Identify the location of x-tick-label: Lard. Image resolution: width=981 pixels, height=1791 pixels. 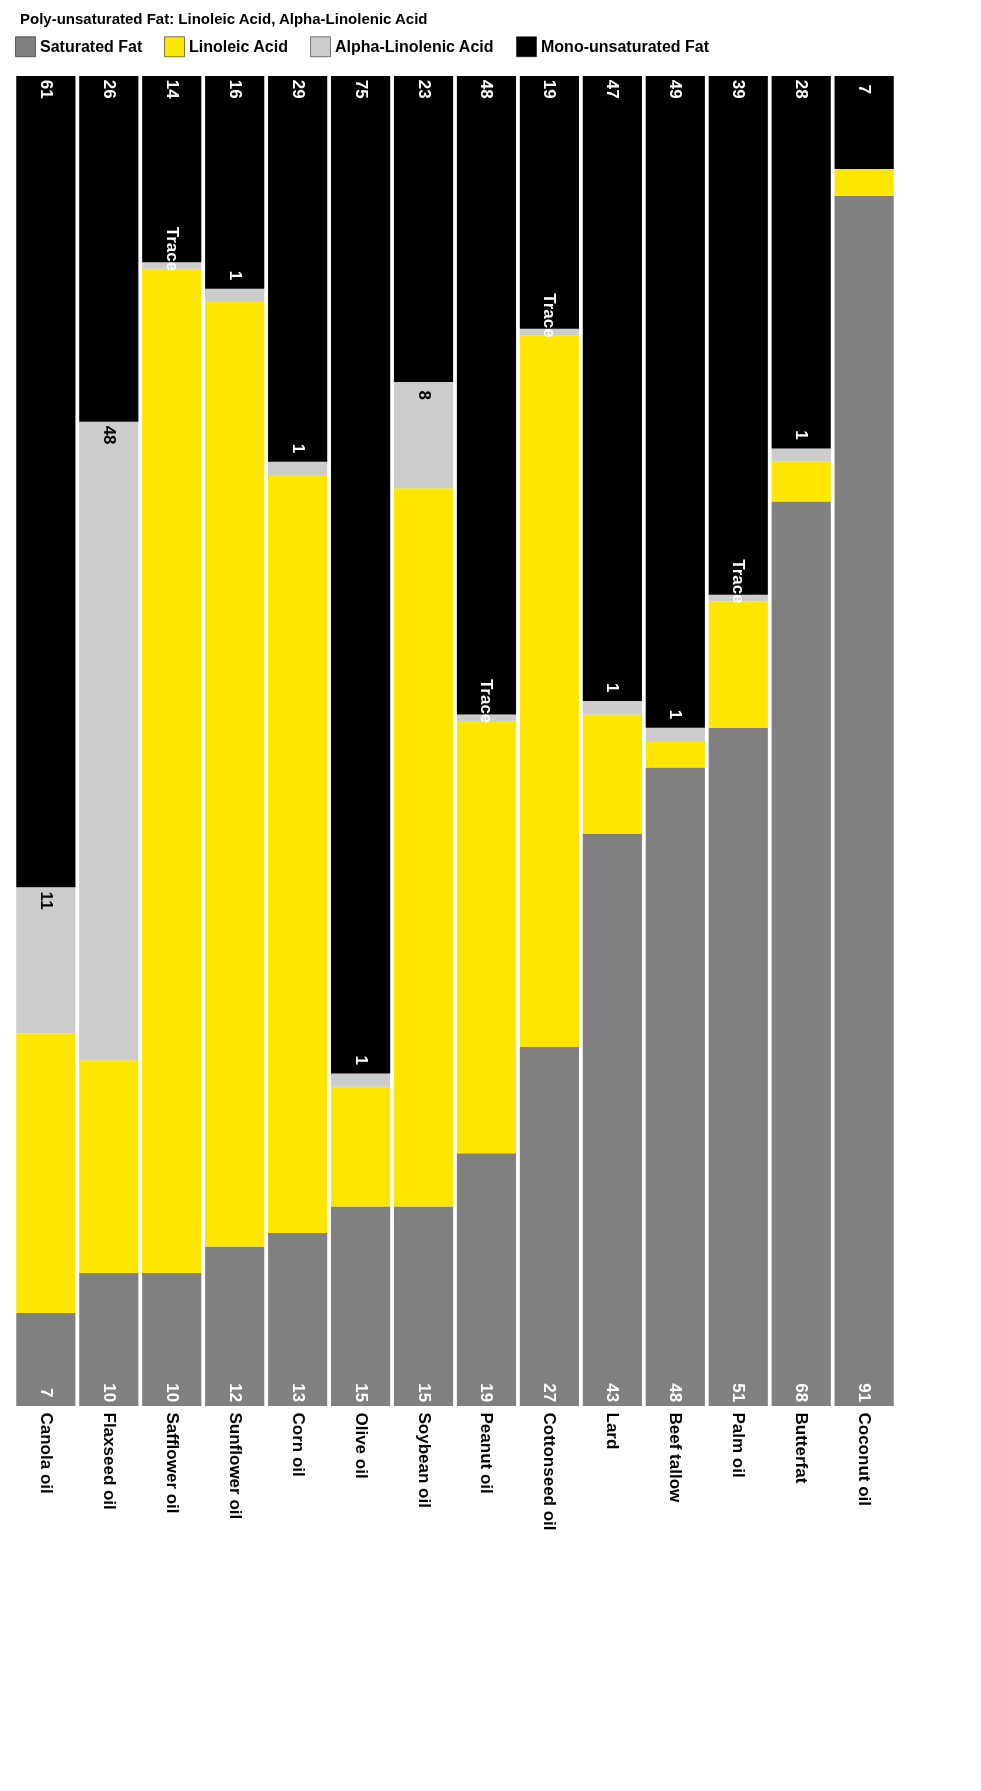
(613, 1431).